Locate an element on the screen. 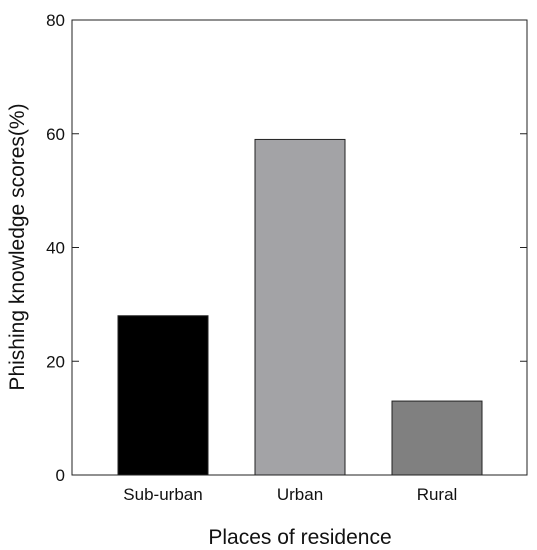 The width and height of the screenshot is (537, 550). x-axis-title: Places of residence is located at coordinates (299, 537).